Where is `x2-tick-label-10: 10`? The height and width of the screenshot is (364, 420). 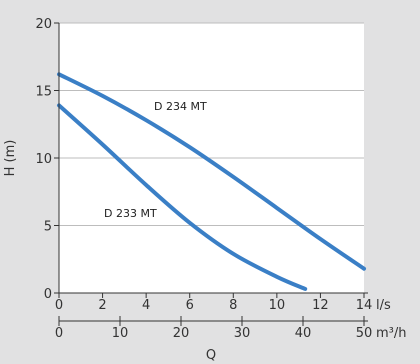
x2-tick-label-10: 10 is located at coordinates (120, 333).